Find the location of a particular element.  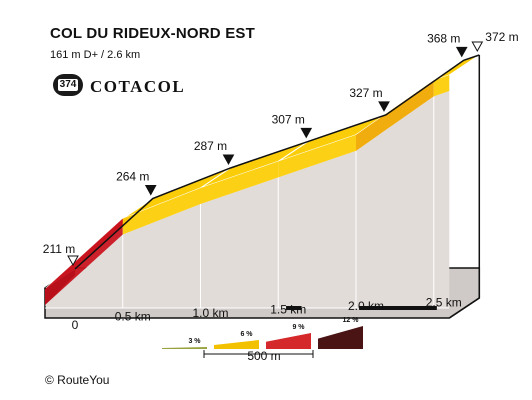

climb-title: COL DU RIDEUX-NORD EST is located at coordinates (152, 33).